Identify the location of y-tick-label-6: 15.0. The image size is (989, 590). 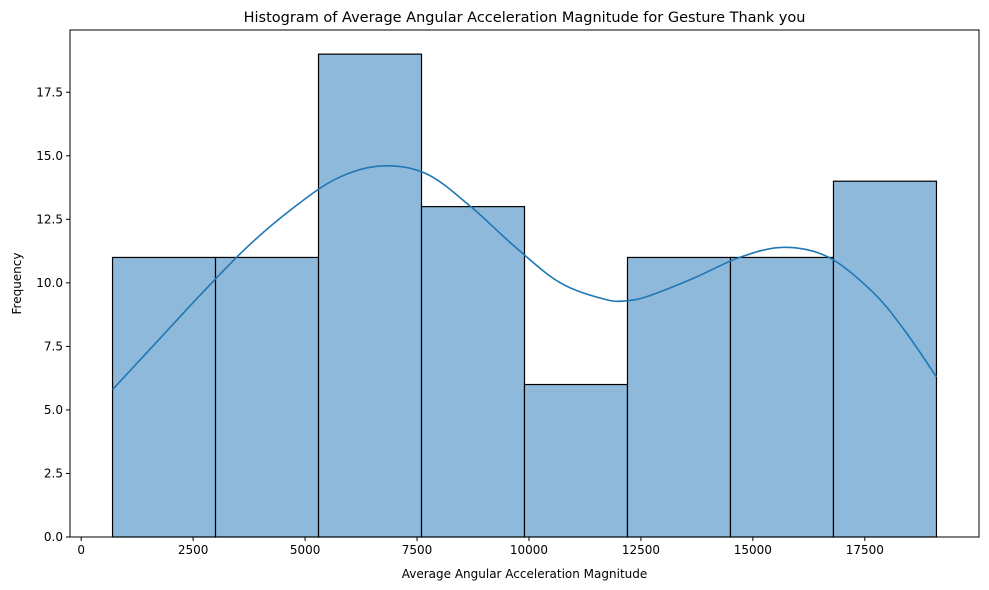
(49, 156).